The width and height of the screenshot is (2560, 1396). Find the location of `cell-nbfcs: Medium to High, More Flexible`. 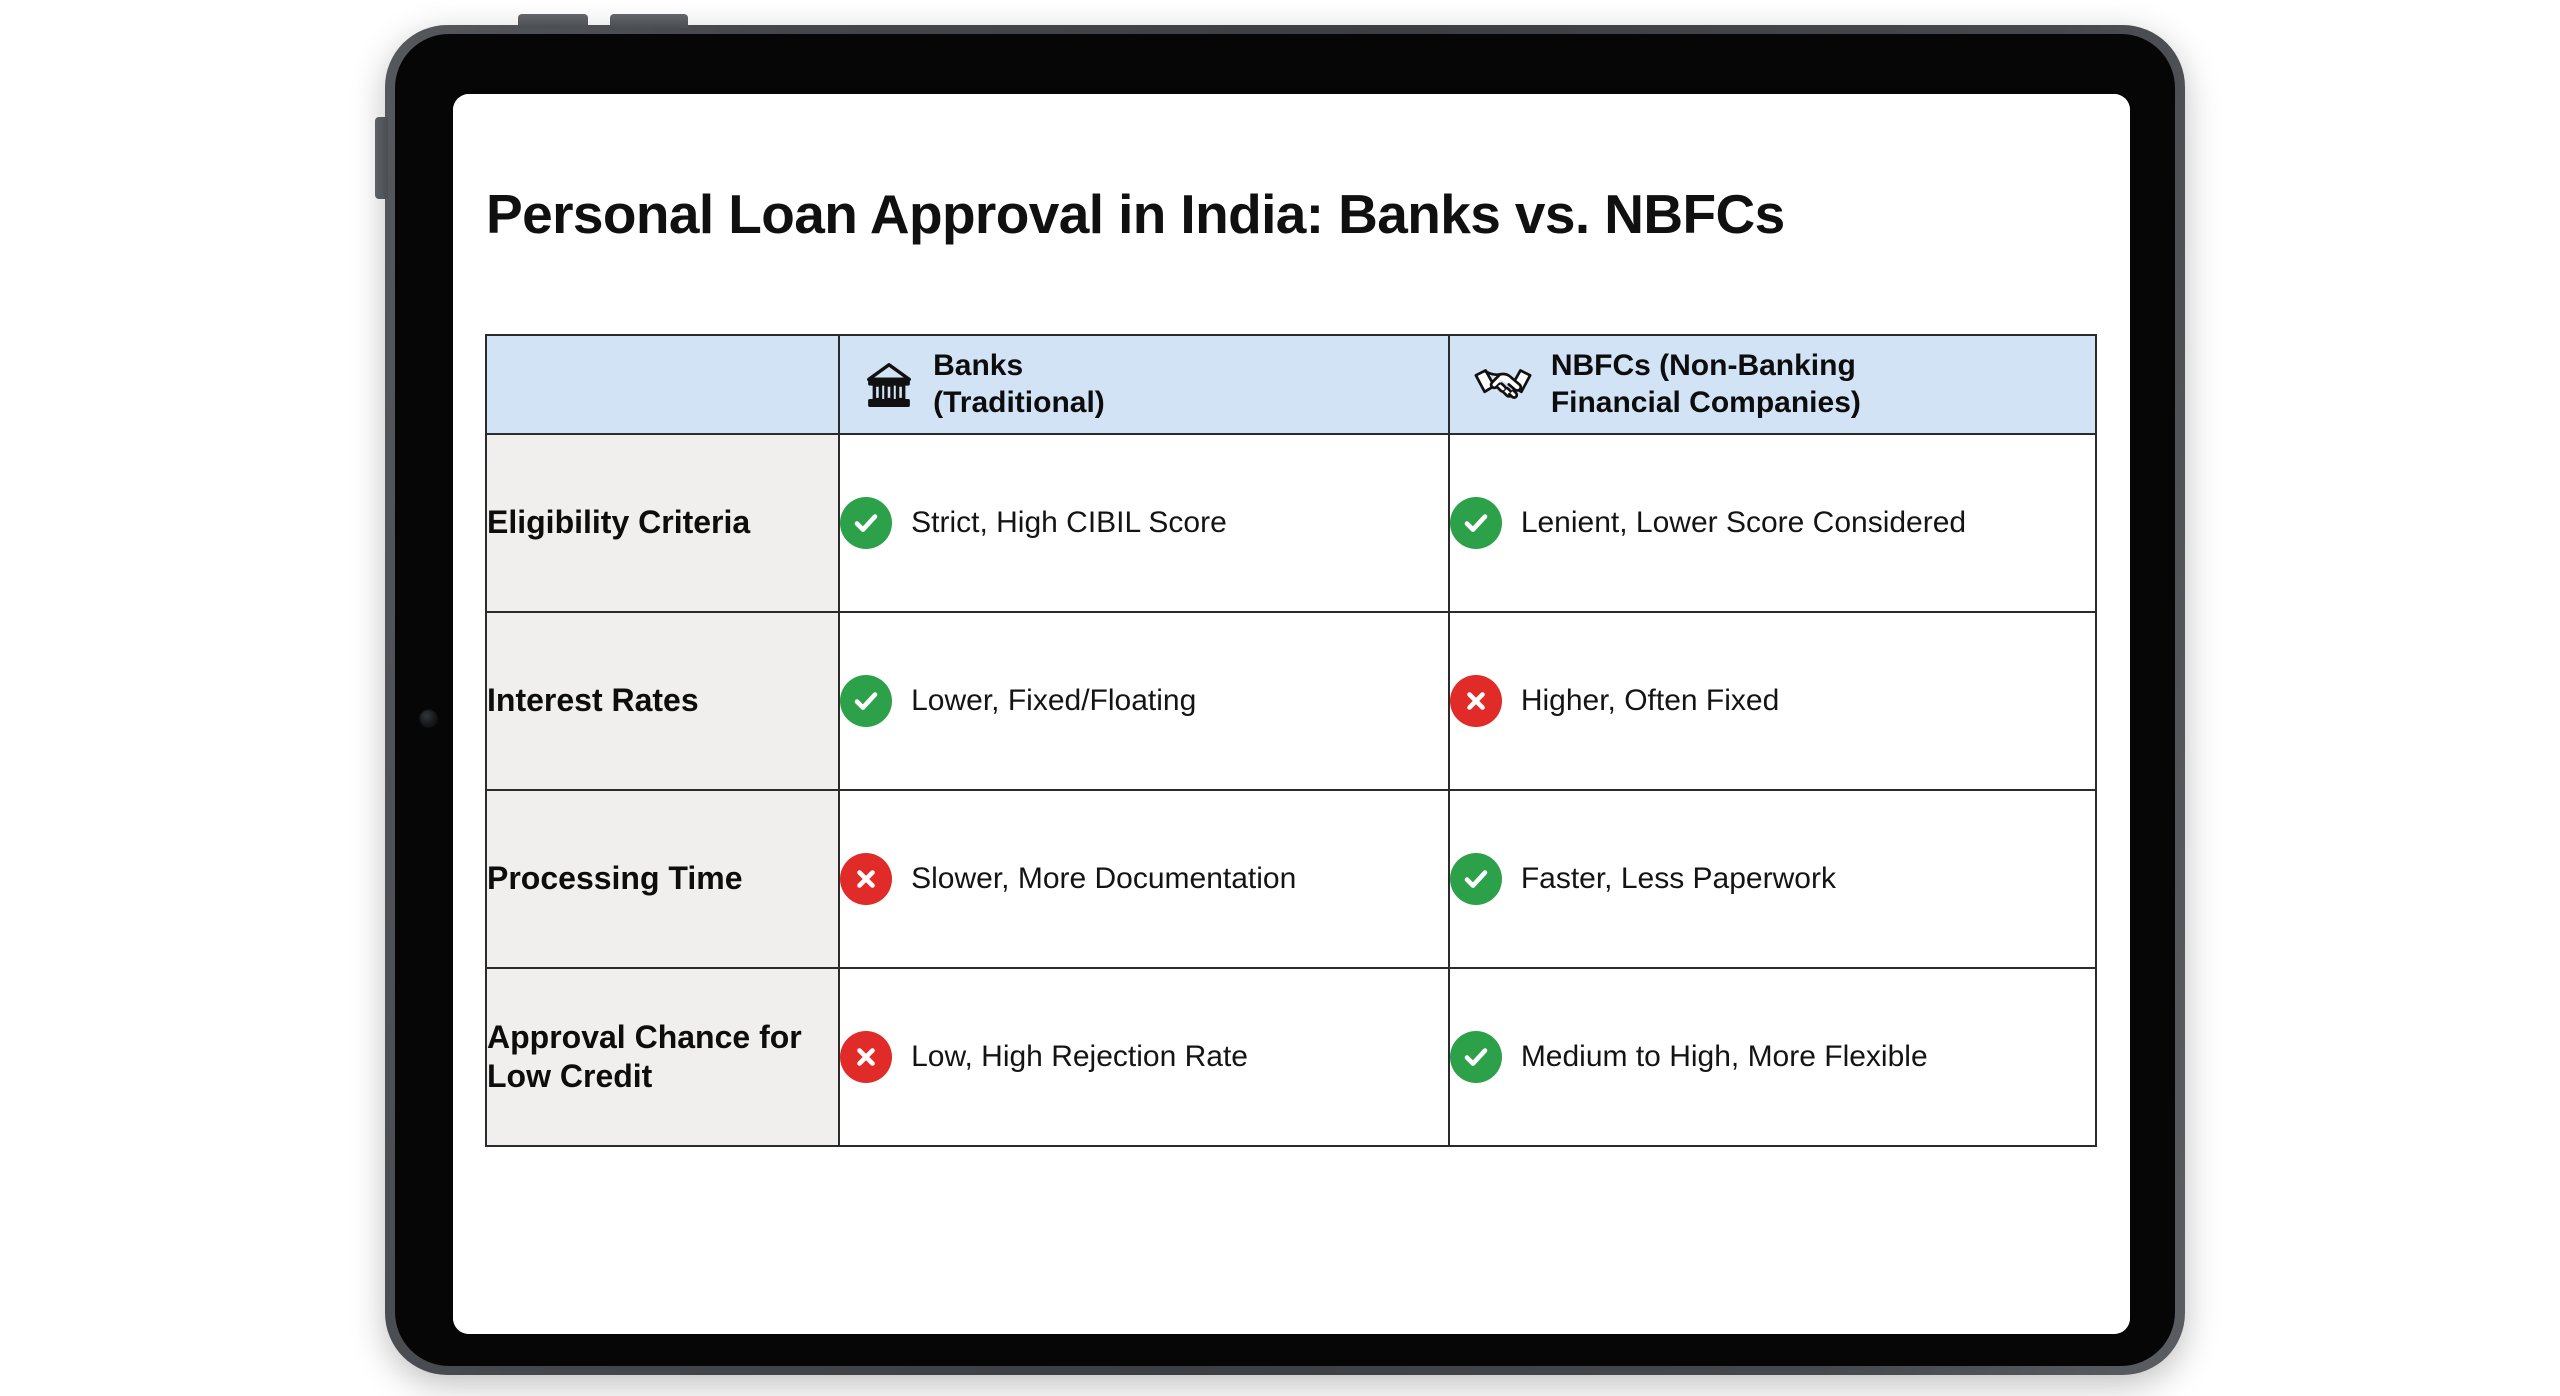

cell-nbfcs: Medium to High, More Flexible is located at coordinates (1772, 1057).